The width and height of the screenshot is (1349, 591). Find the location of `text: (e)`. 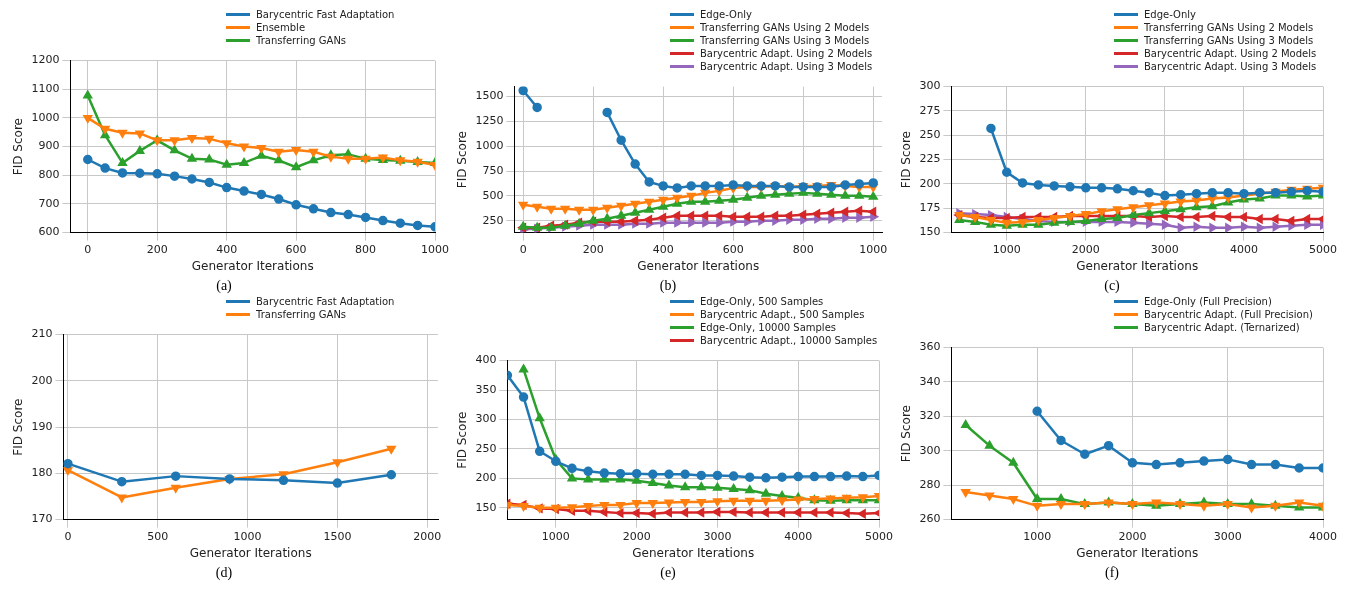

text: (e) is located at coordinates (668, 573).